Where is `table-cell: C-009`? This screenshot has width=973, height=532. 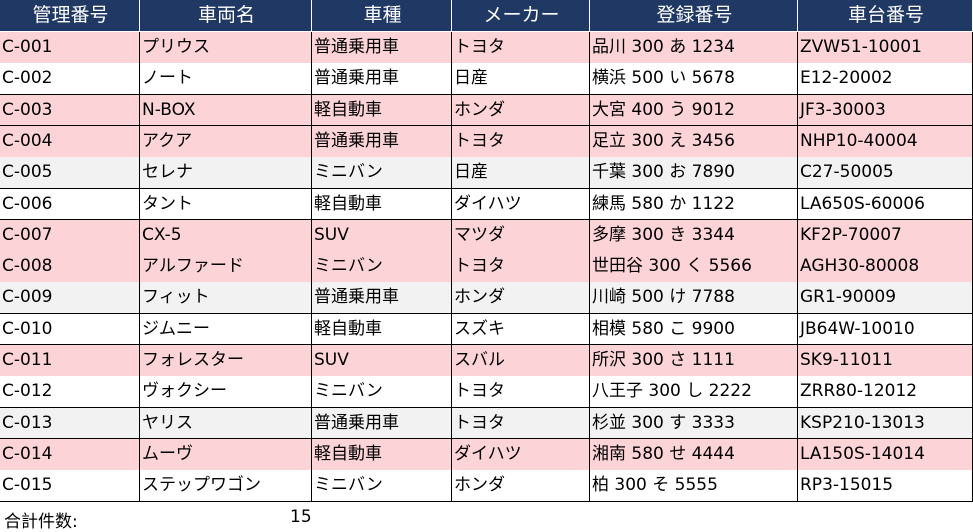
table-cell: C-009 is located at coordinates (70, 298).